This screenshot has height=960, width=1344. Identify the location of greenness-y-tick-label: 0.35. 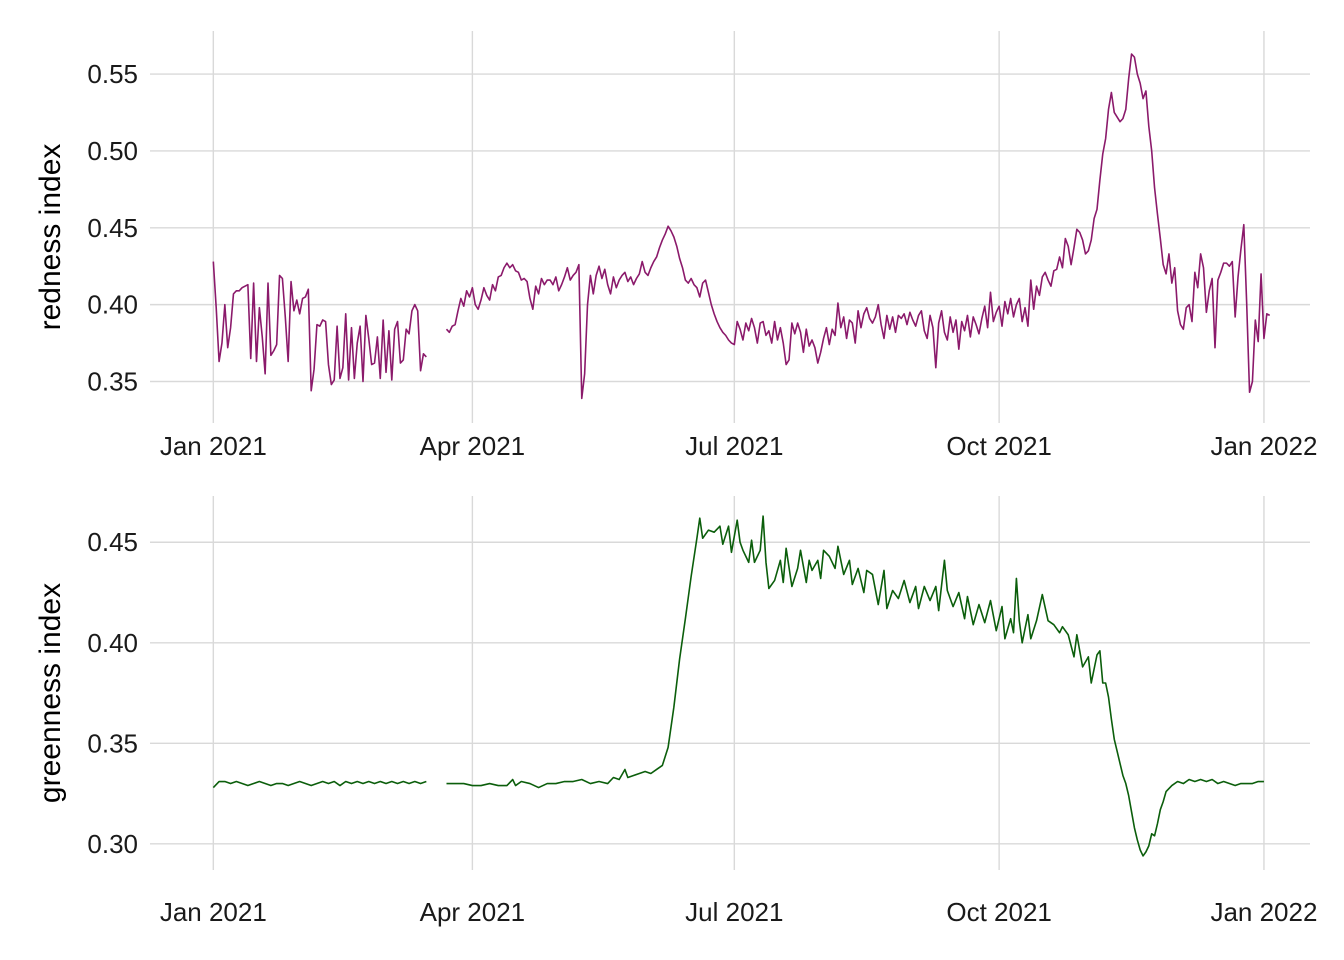
(112, 743).